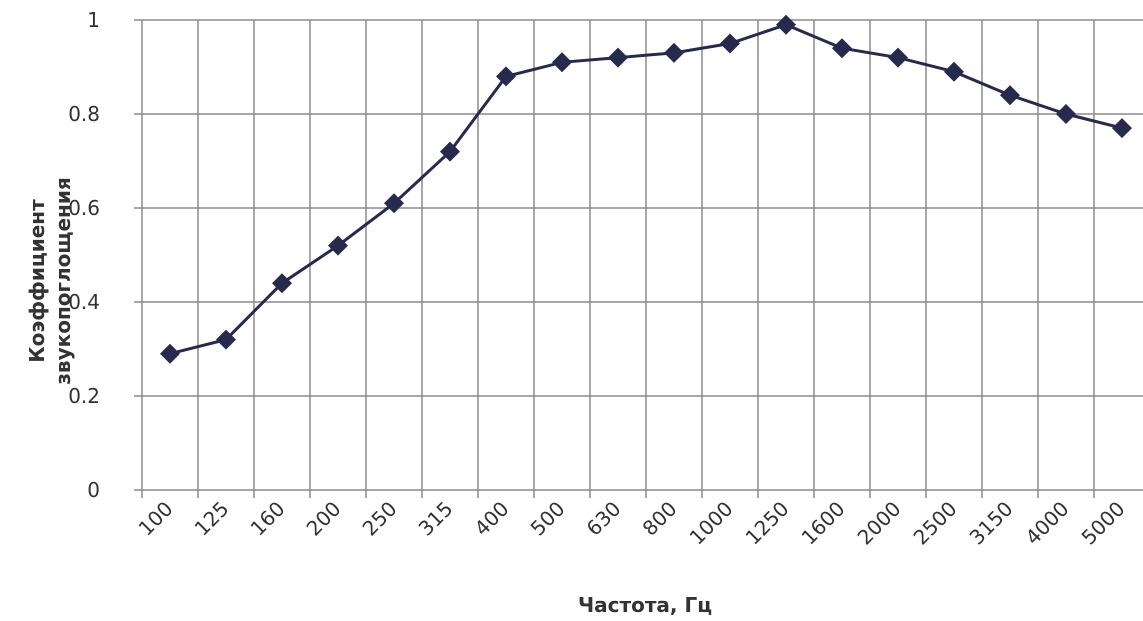 This screenshot has height=621, width=1143. I want to click on x-tick-label: 125, so click(212, 519).